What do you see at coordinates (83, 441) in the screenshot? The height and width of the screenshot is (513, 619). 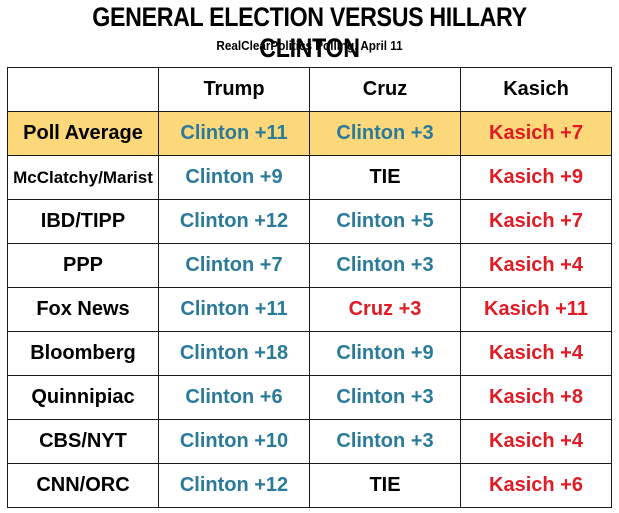 I see `poll-name-cell: CBS/NYT` at bounding box center [83, 441].